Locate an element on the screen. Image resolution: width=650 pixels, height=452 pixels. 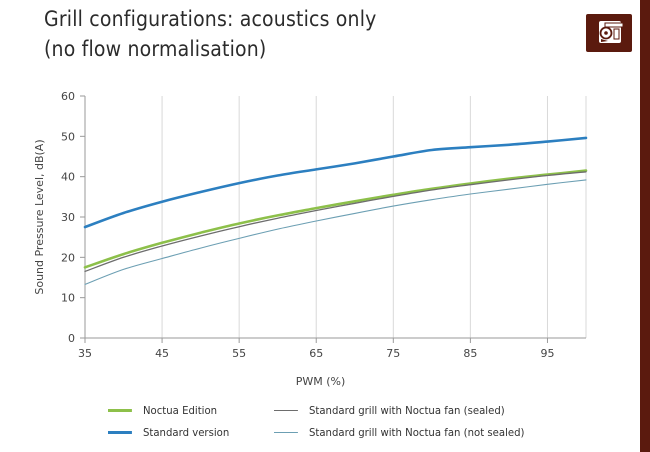
side-accent-bar is located at coordinates (645, 226).